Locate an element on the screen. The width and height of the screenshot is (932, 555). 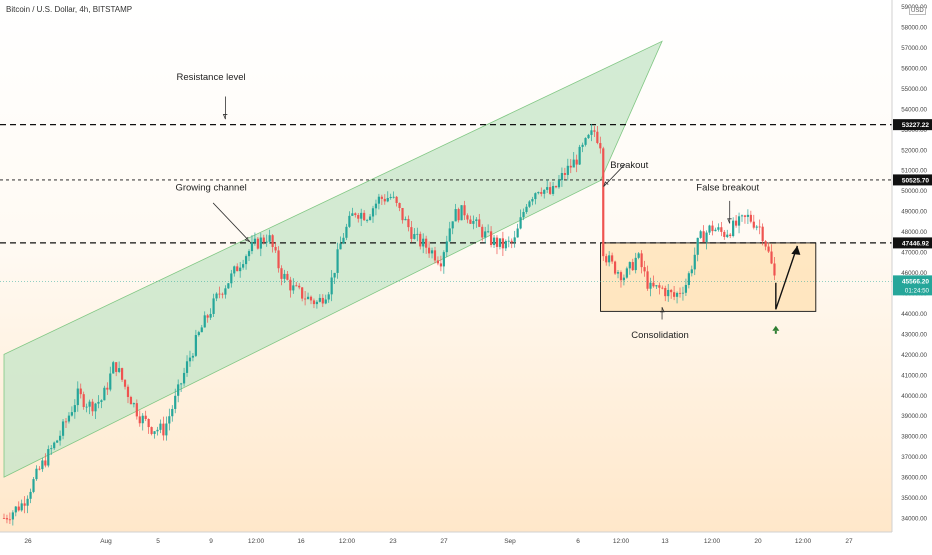
currency-label: USD is located at coordinates (917, 11).